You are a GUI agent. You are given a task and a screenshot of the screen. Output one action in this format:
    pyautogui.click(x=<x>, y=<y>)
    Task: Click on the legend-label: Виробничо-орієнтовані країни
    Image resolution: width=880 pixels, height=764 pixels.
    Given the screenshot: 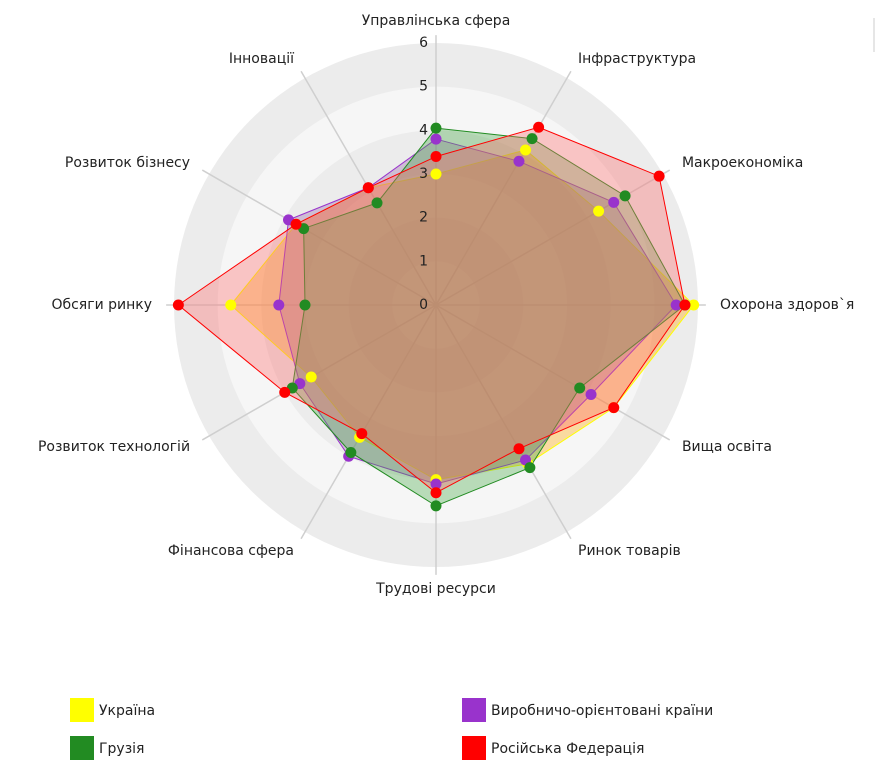 What is the action you would take?
    pyautogui.click(x=602, y=711)
    